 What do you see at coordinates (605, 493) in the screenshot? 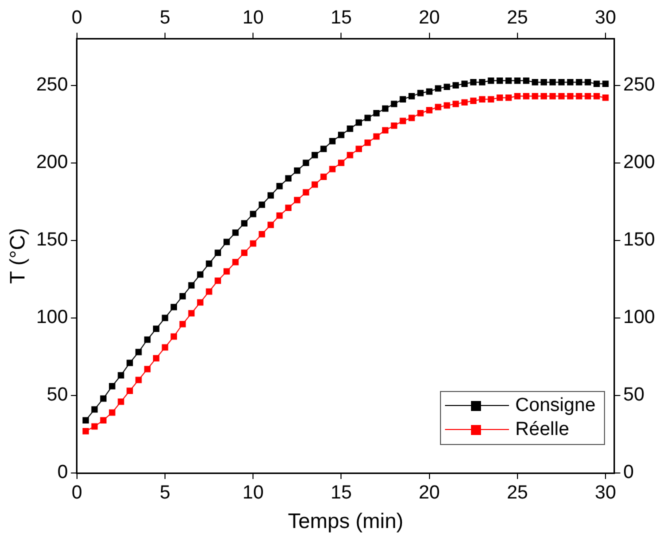
I see `x-tick-label: 30` at bounding box center [605, 493].